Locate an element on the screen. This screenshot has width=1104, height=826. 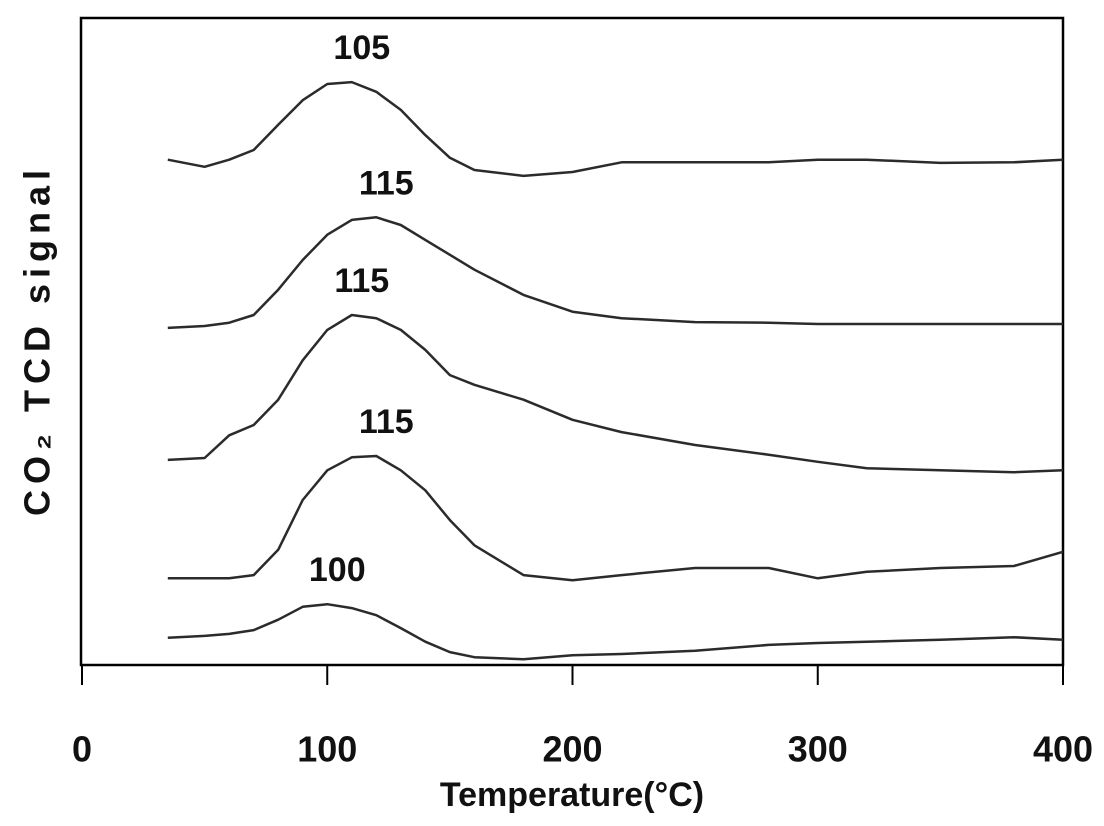
peak-label: 105 is located at coordinates (361, 48).